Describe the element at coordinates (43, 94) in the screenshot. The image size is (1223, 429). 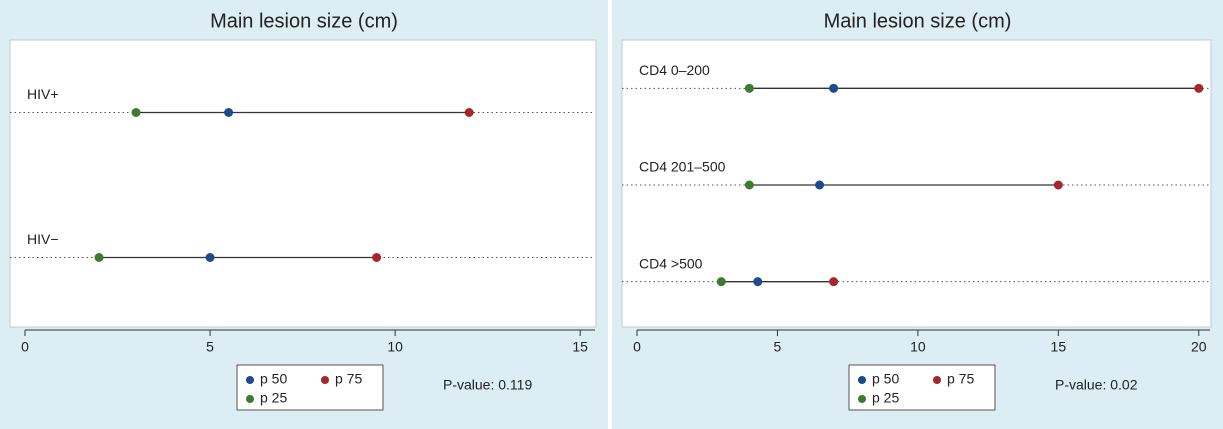
I see `category-label: HIV+` at that location.